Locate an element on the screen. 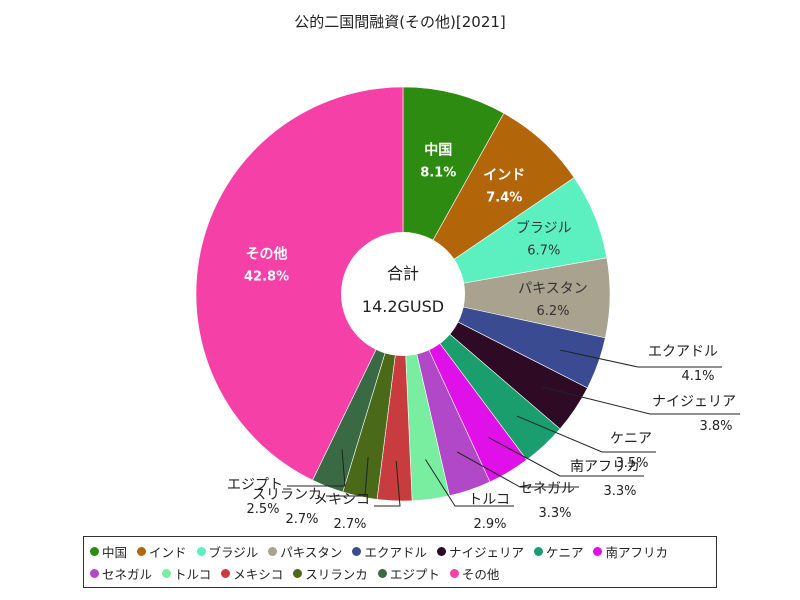  legend-label: パキスタン is located at coordinates (311, 552).